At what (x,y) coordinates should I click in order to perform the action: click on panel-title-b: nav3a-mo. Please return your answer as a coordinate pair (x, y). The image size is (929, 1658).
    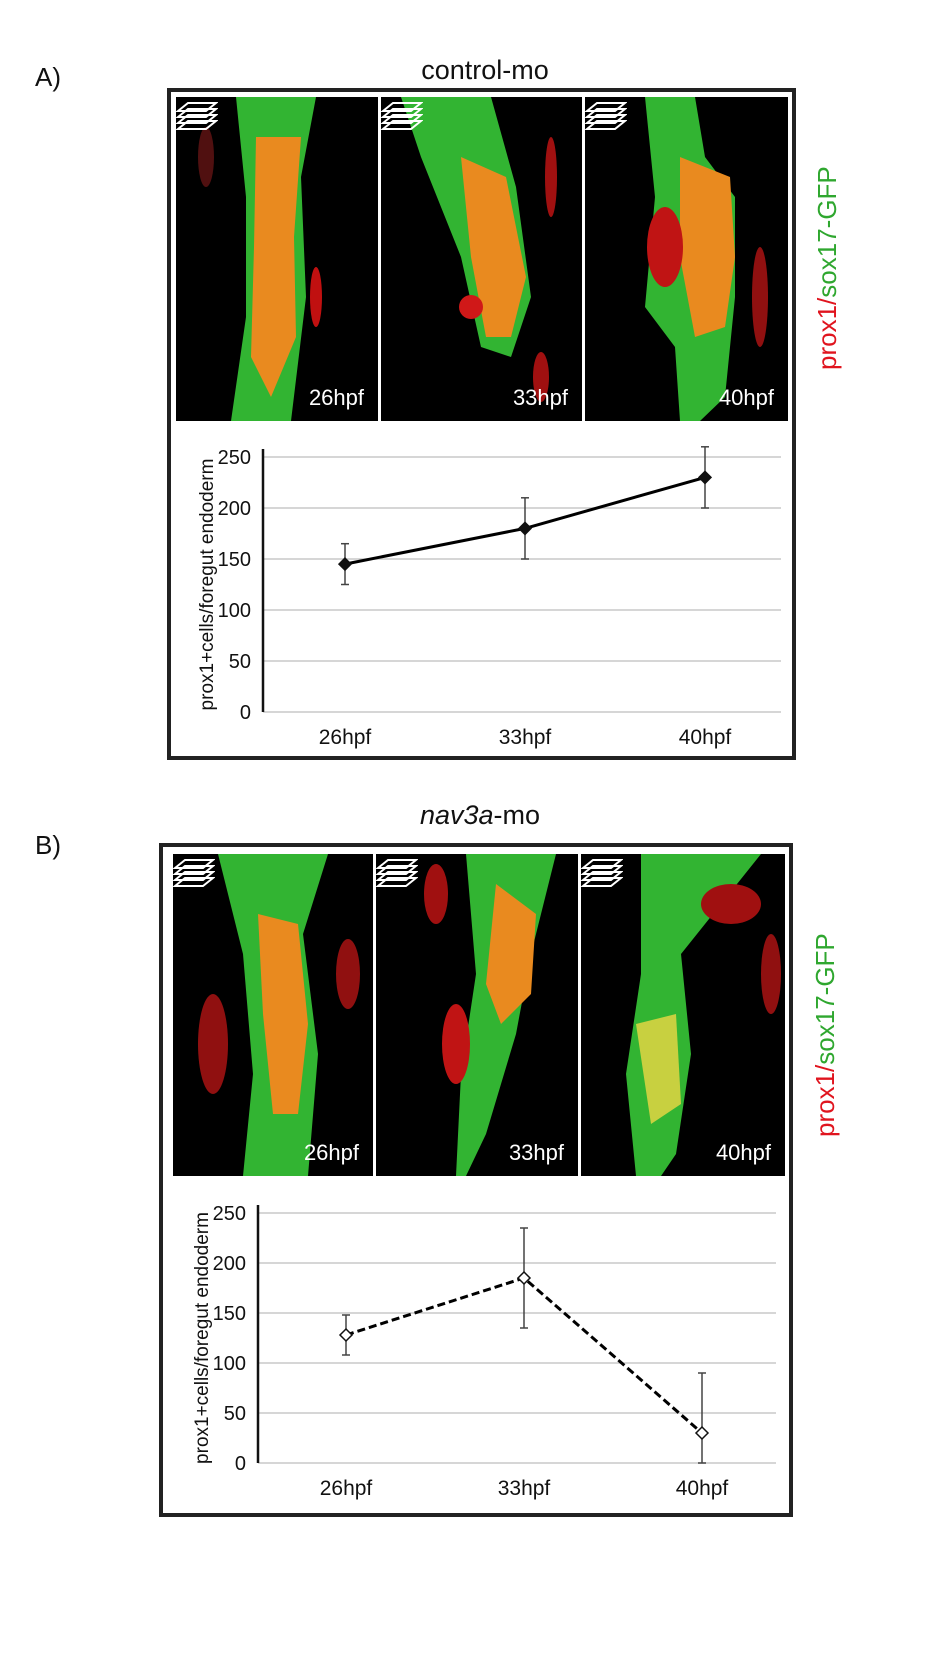
    Looking at the image, I should click on (480, 815).